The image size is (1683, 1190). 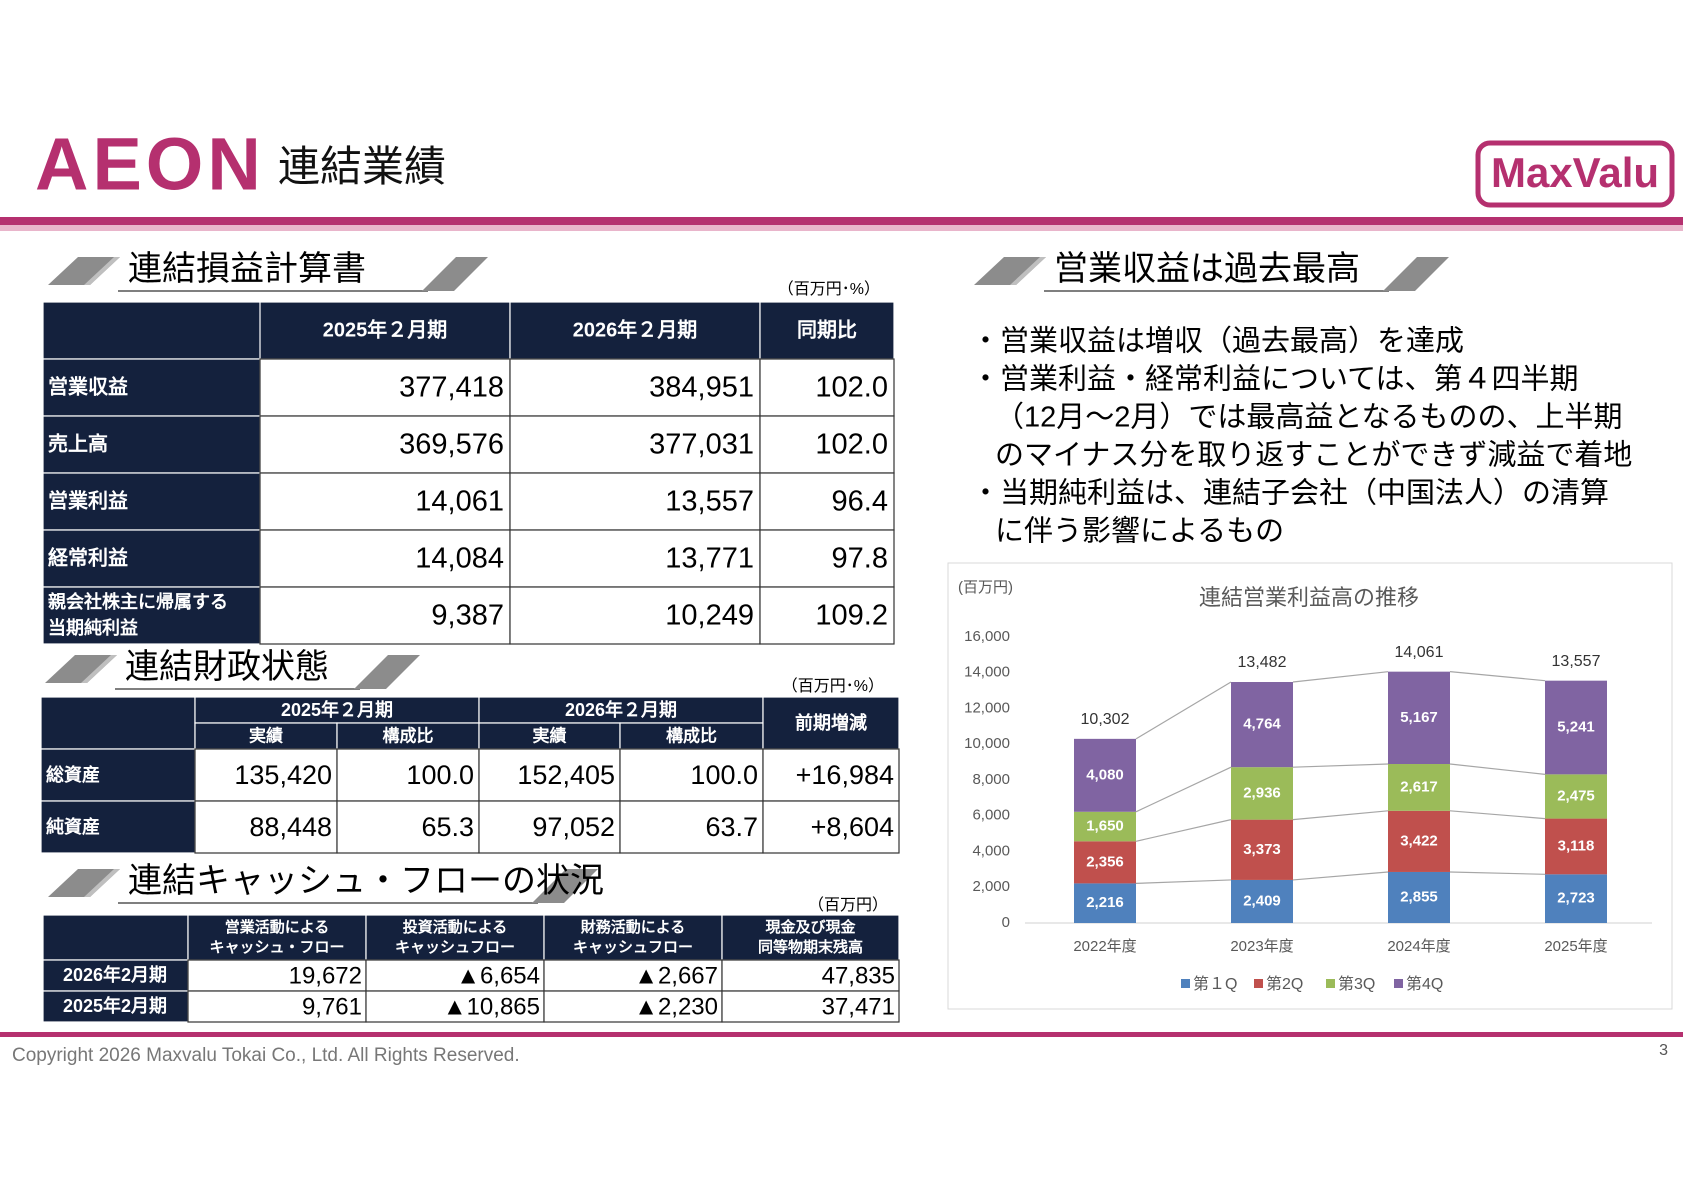 I want to click on unit-label: （百万円）, so click(x=848, y=905).